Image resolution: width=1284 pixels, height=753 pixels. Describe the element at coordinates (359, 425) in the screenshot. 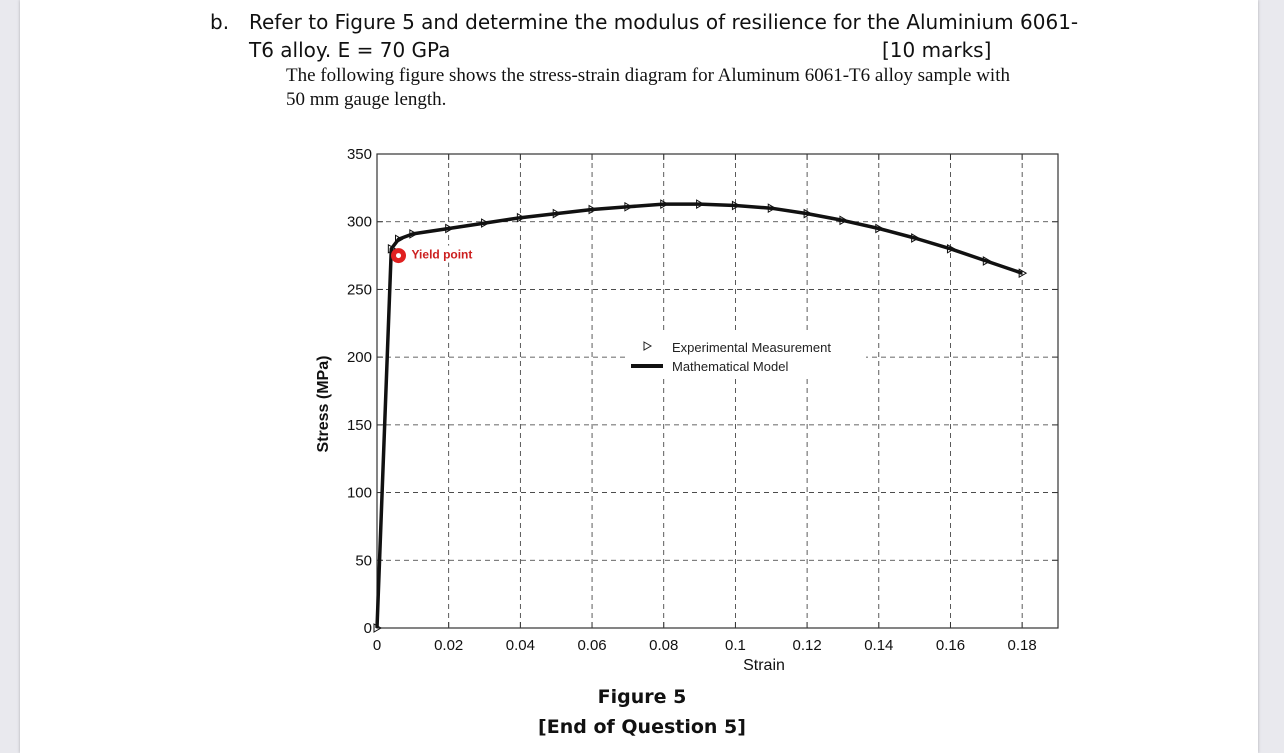

I see `y-tick-label: 150` at that location.